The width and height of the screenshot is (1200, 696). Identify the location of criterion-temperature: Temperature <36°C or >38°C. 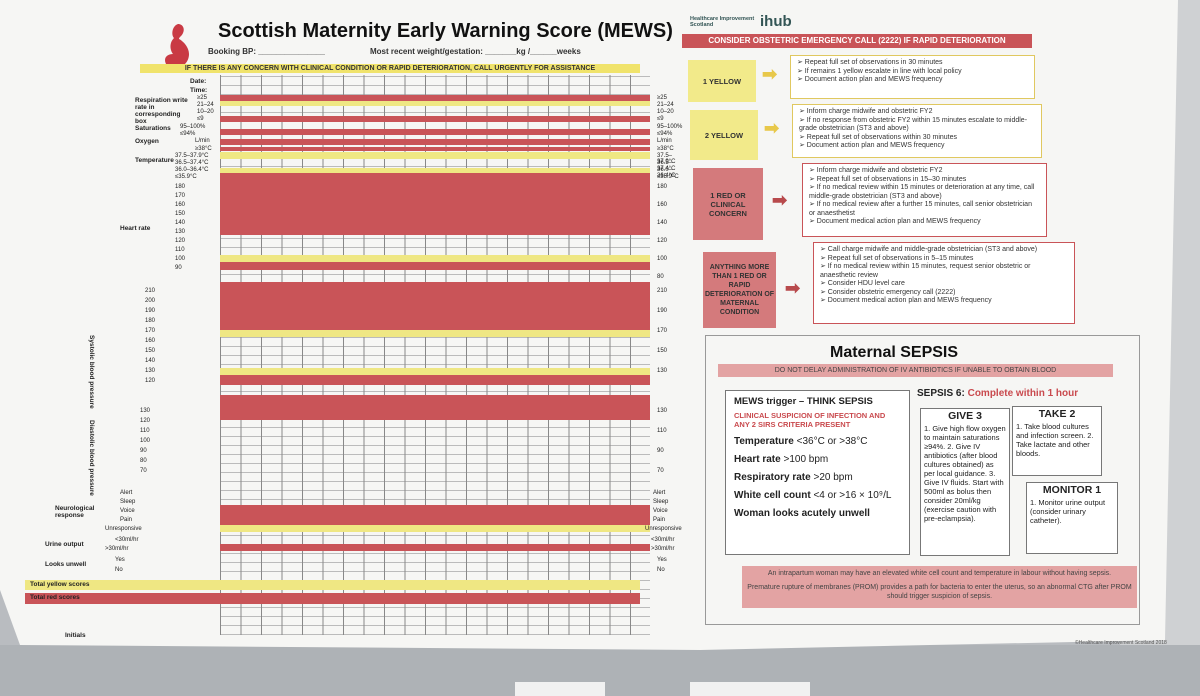
(801, 441).